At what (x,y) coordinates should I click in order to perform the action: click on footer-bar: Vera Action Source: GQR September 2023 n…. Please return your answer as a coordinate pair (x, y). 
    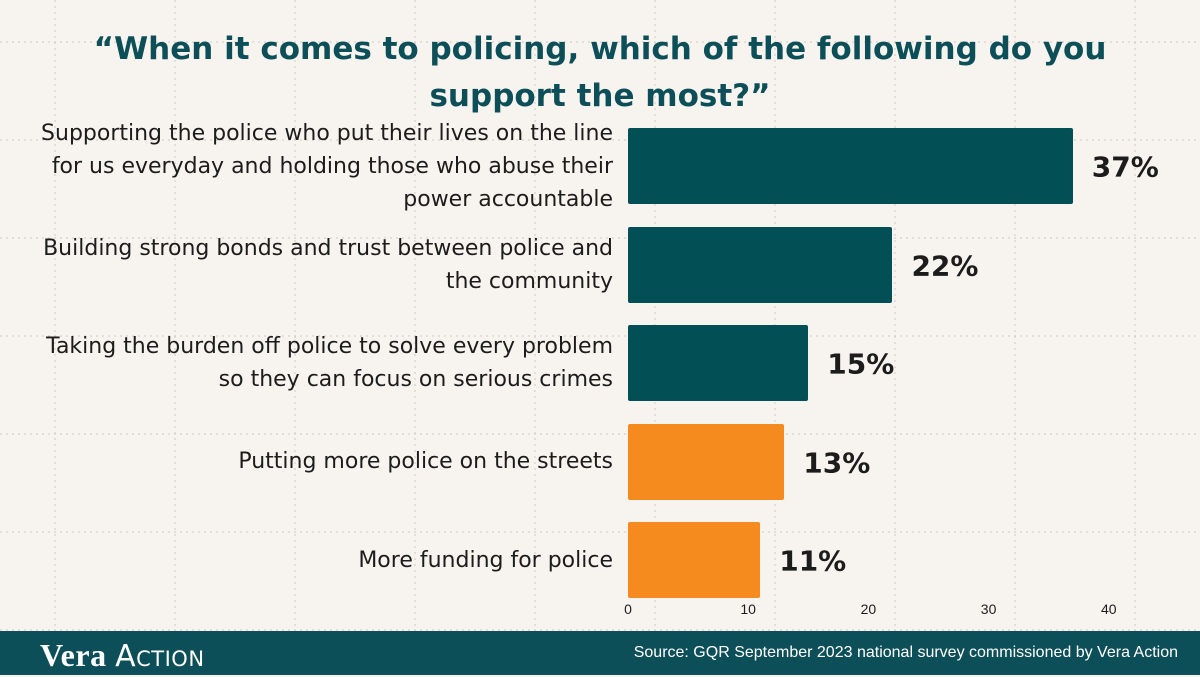
    Looking at the image, I should click on (600, 653).